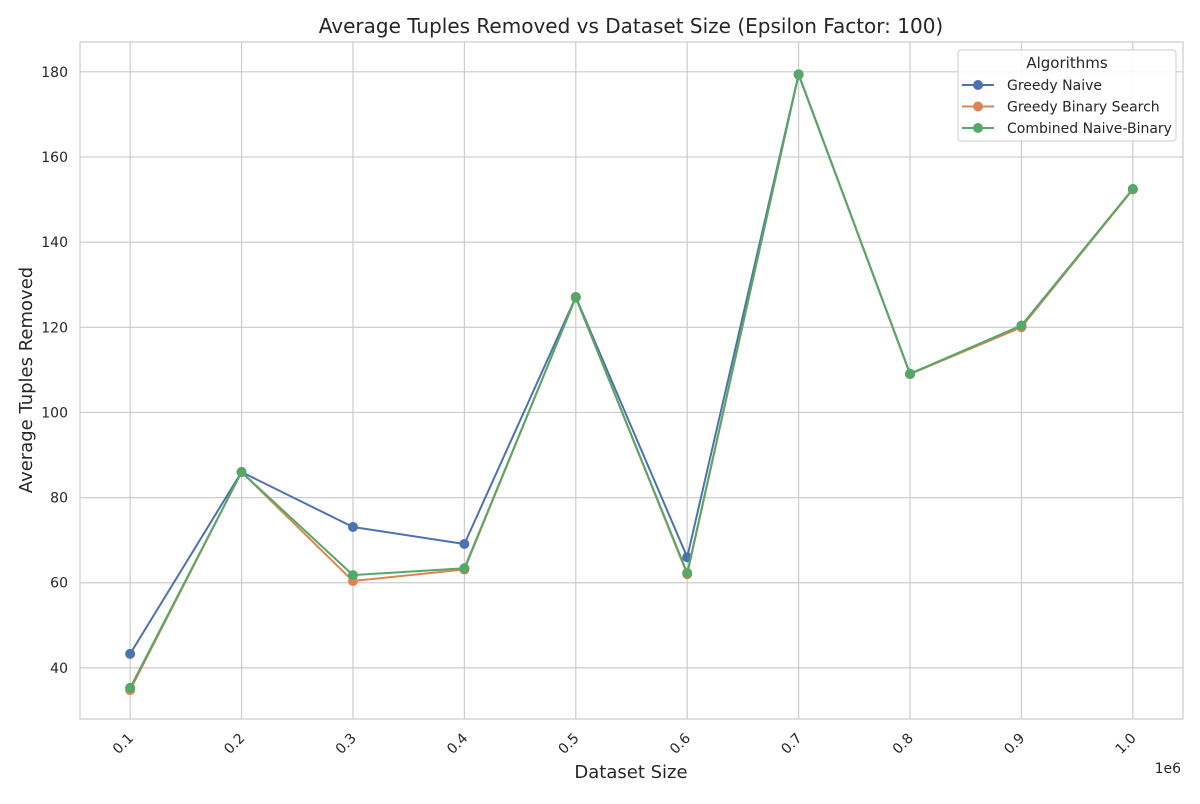 This screenshot has width=1200, height=804. Describe the element at coordinates (680, 743) in the screenshot. I see `x-tick-label: 0.6` at that location.